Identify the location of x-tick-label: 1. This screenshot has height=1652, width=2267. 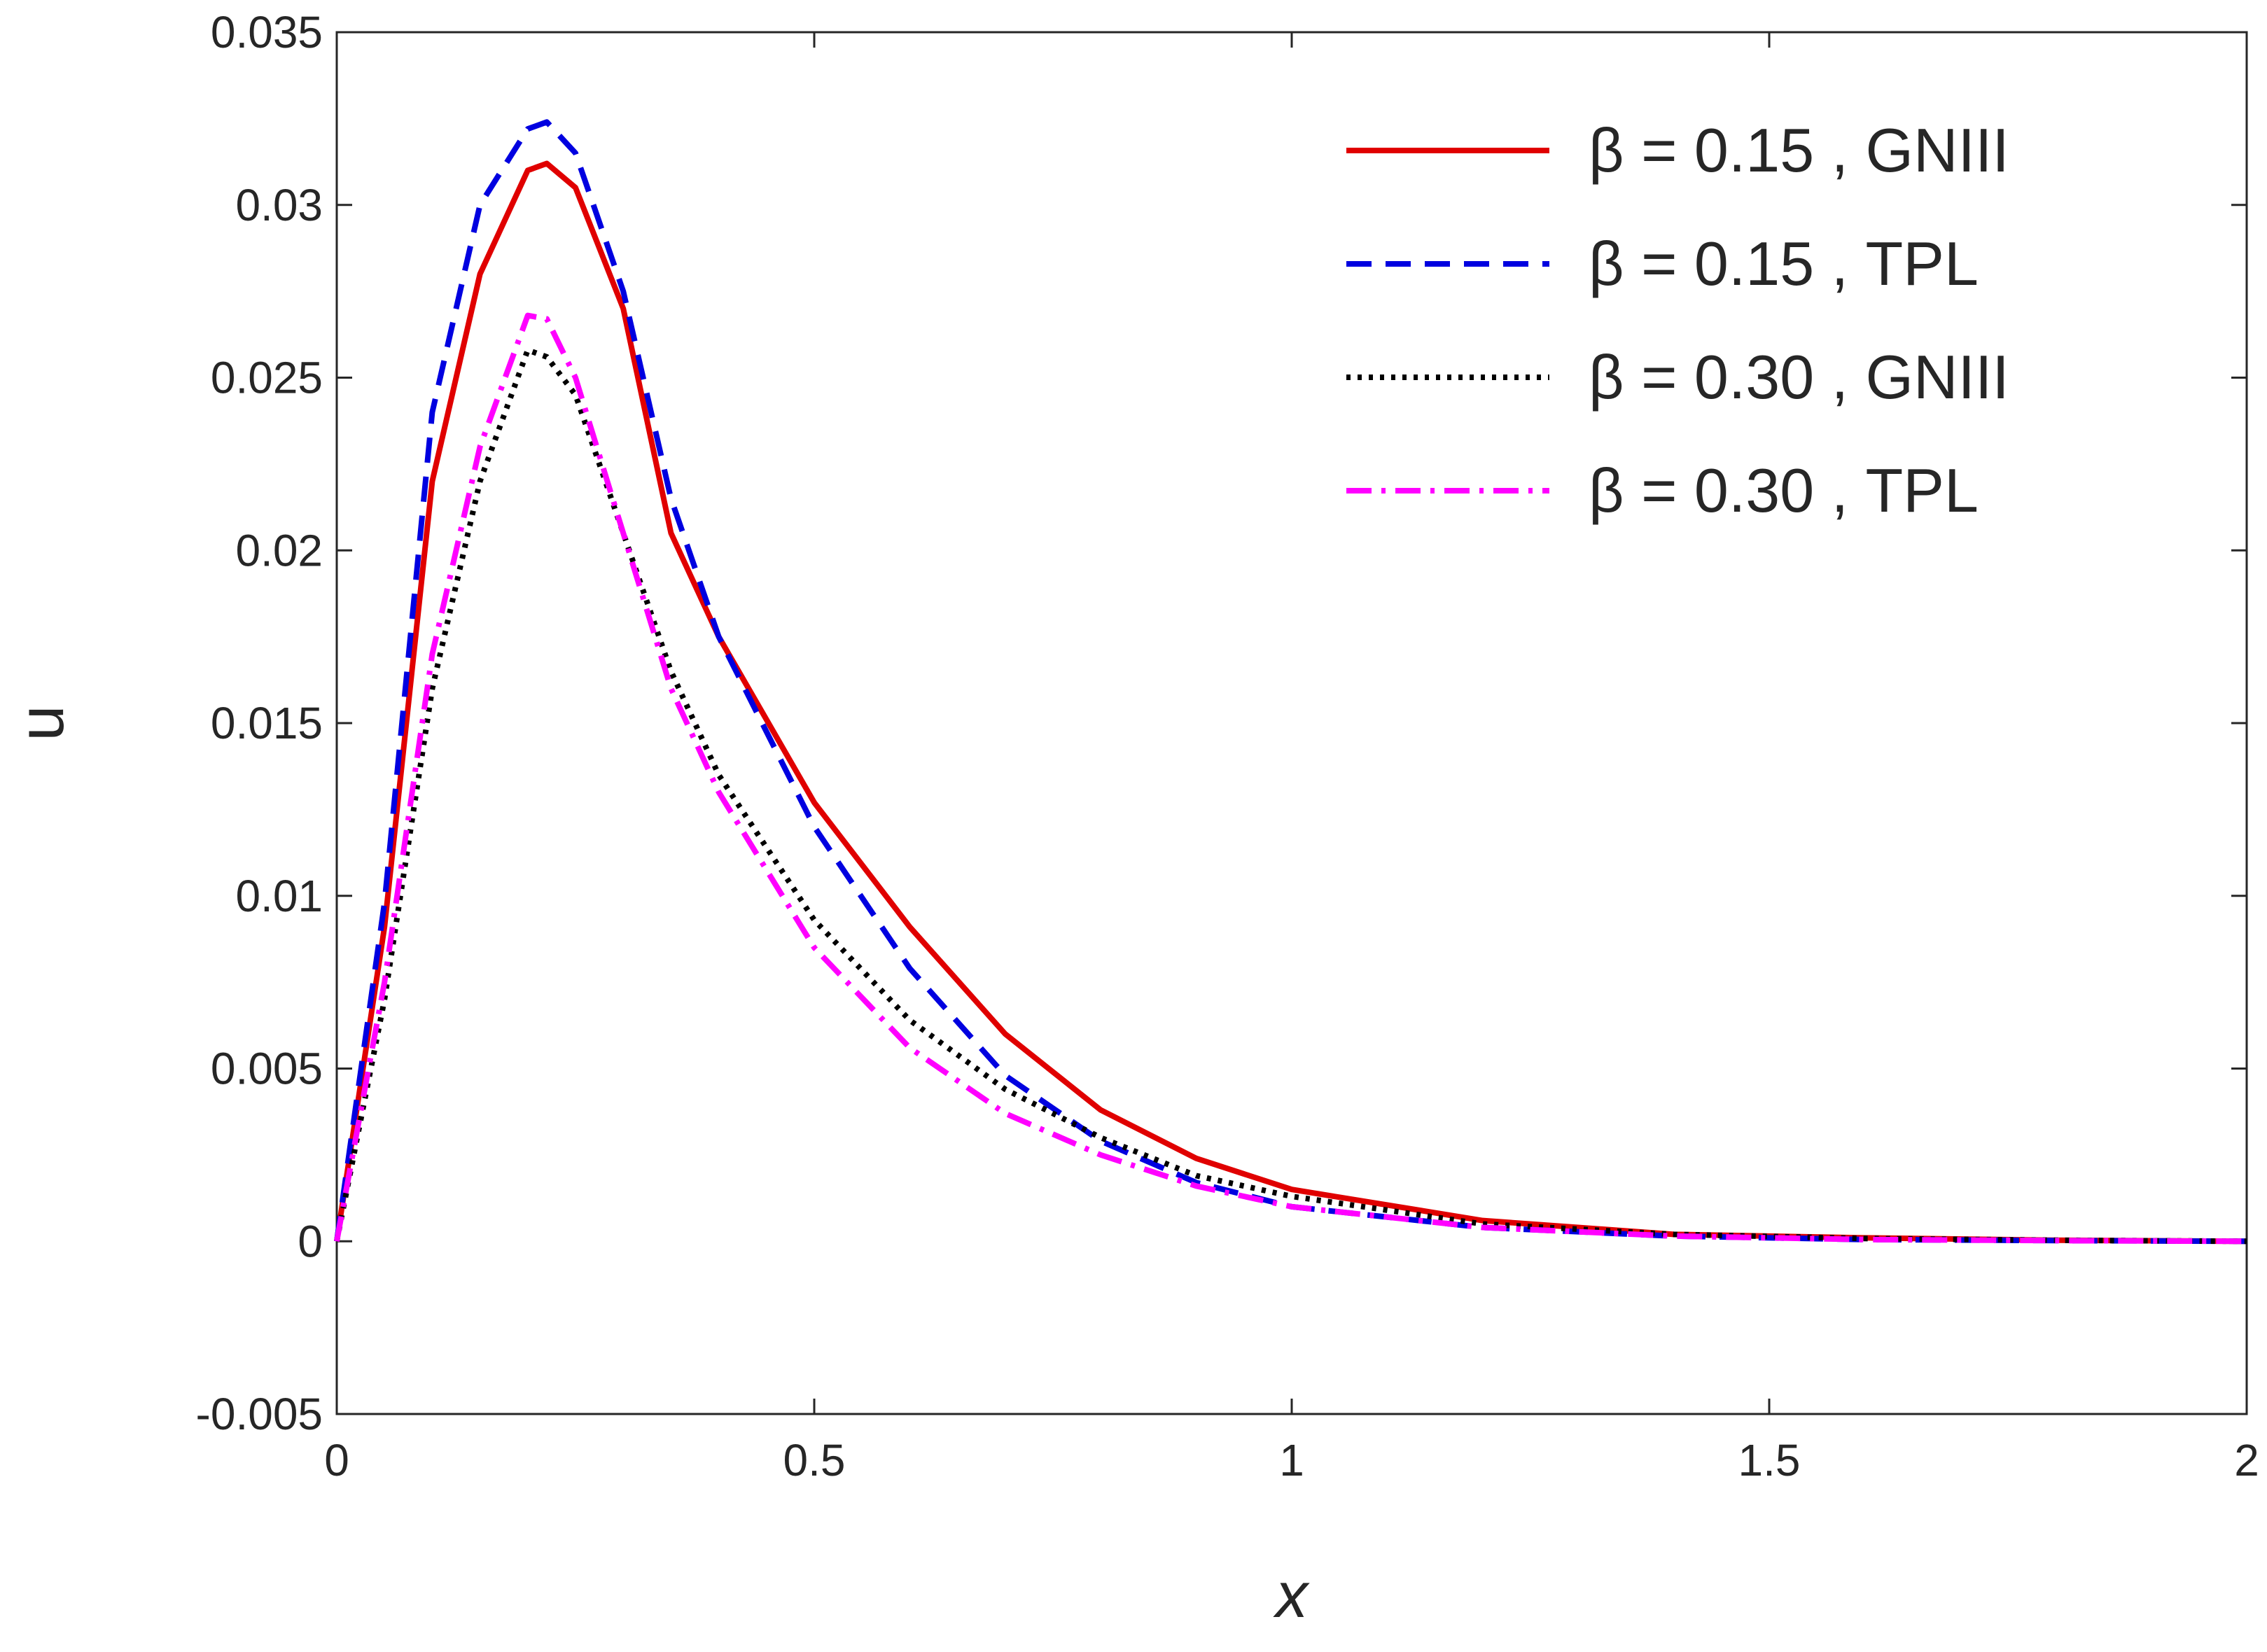
(1291, 1460).